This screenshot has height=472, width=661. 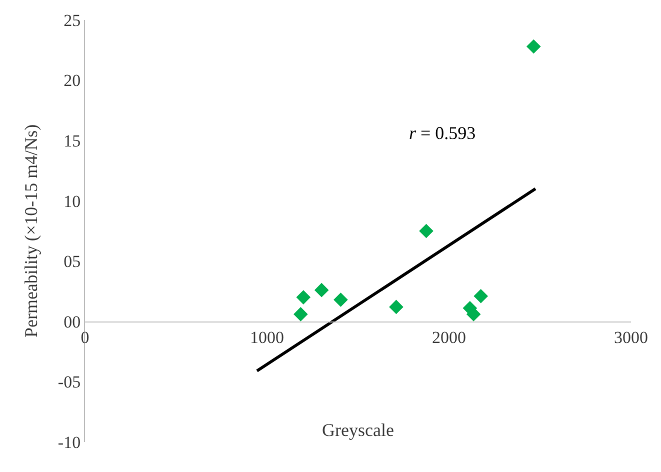 I want to click on y-tick-label: 00, so click(x=72, y=322).